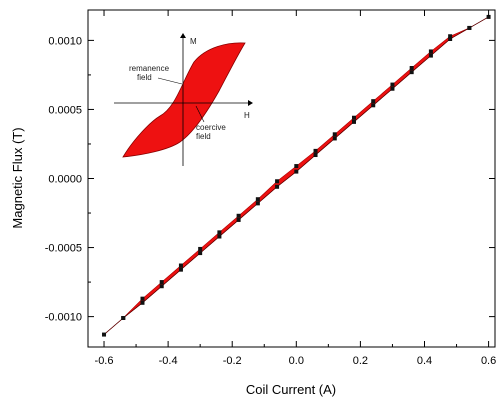  I want to click on x-tick-label: -0.6, so click(104, 361).